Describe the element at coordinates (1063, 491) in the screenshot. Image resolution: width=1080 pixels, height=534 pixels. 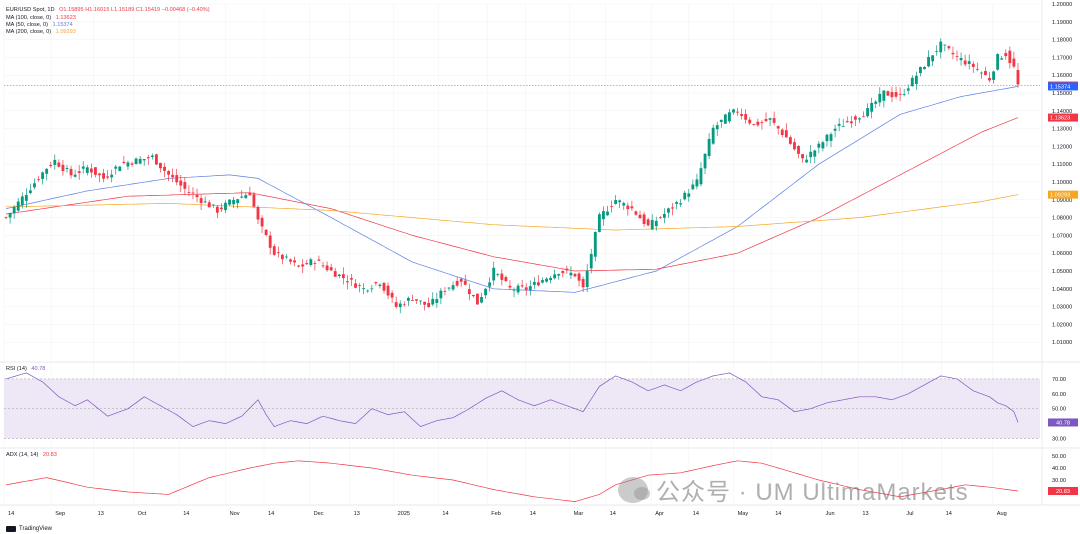
I see `adx-value-tag` at that location.